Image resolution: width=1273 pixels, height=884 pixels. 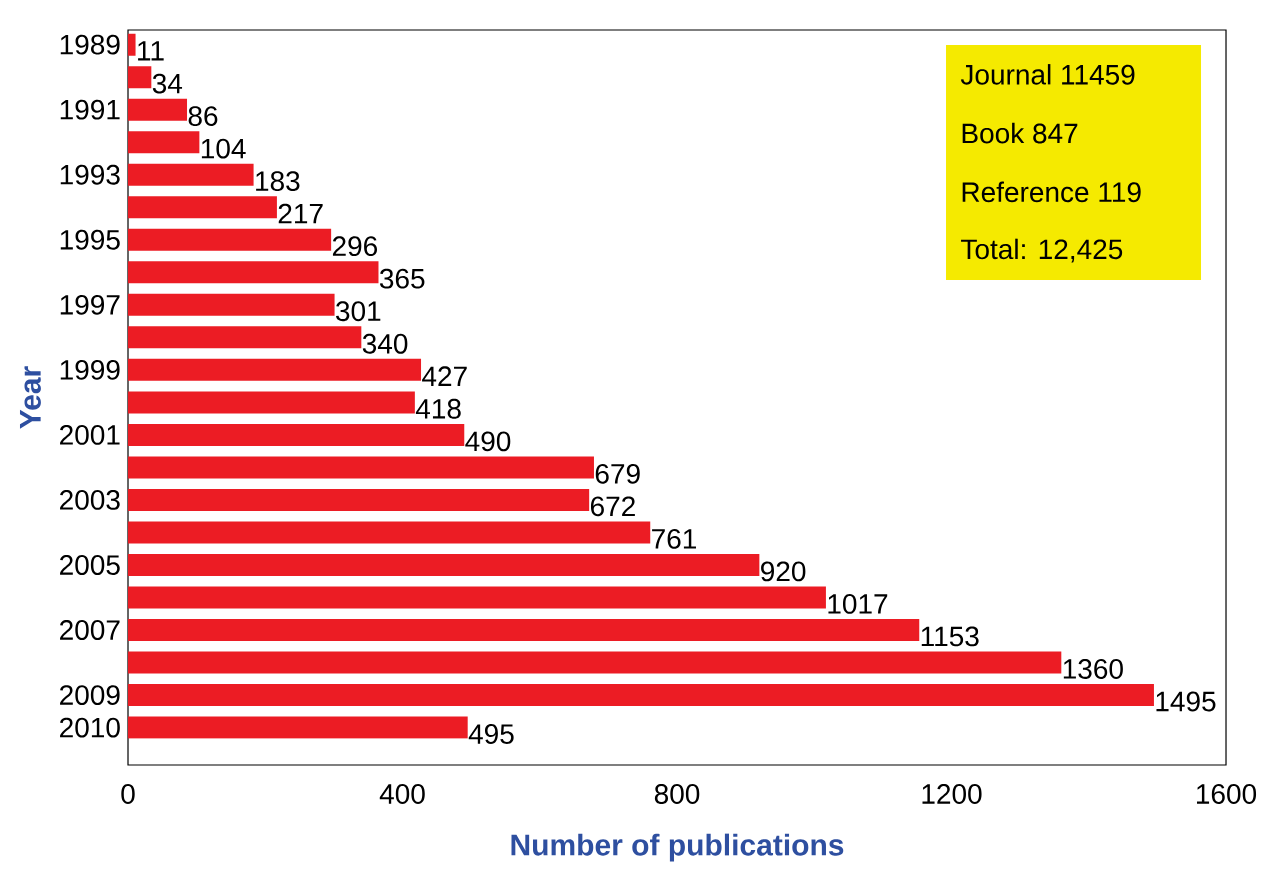 What do you see at coordinates (612, 506) in the screenshot?
I see `data-label: 672` at bounding box center [612, 506].